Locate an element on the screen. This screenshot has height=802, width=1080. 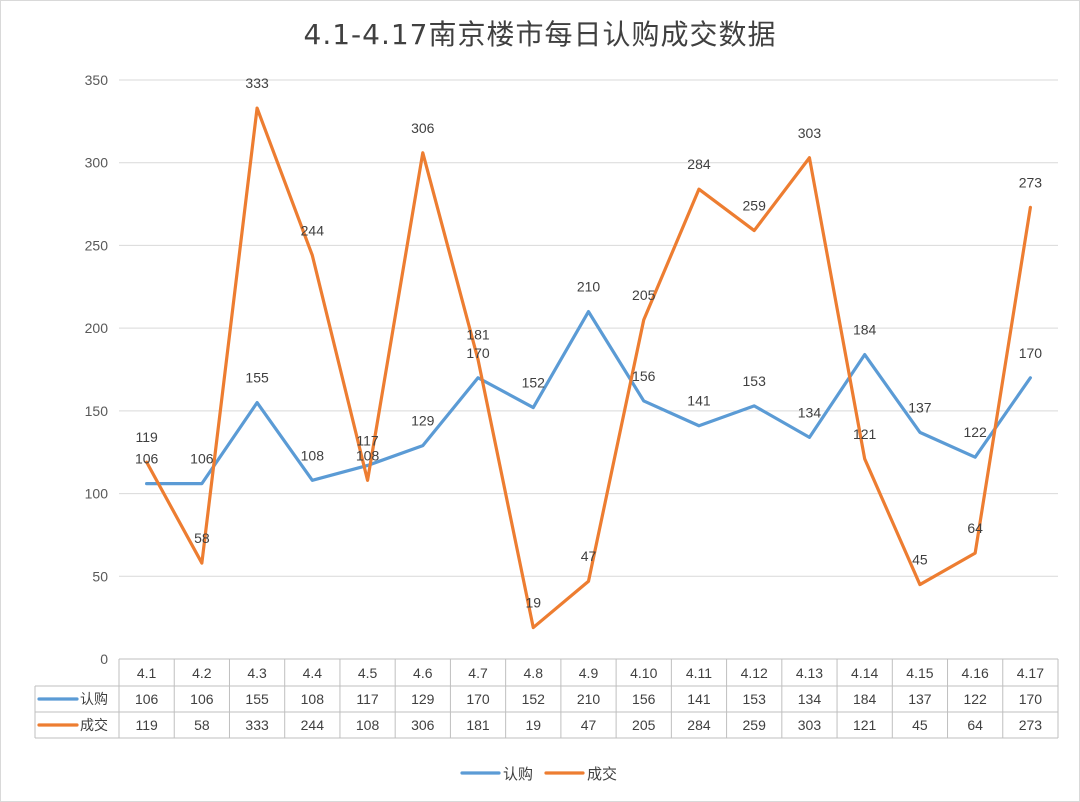
table-cell: 273 is located at coordinates (1031, 725).